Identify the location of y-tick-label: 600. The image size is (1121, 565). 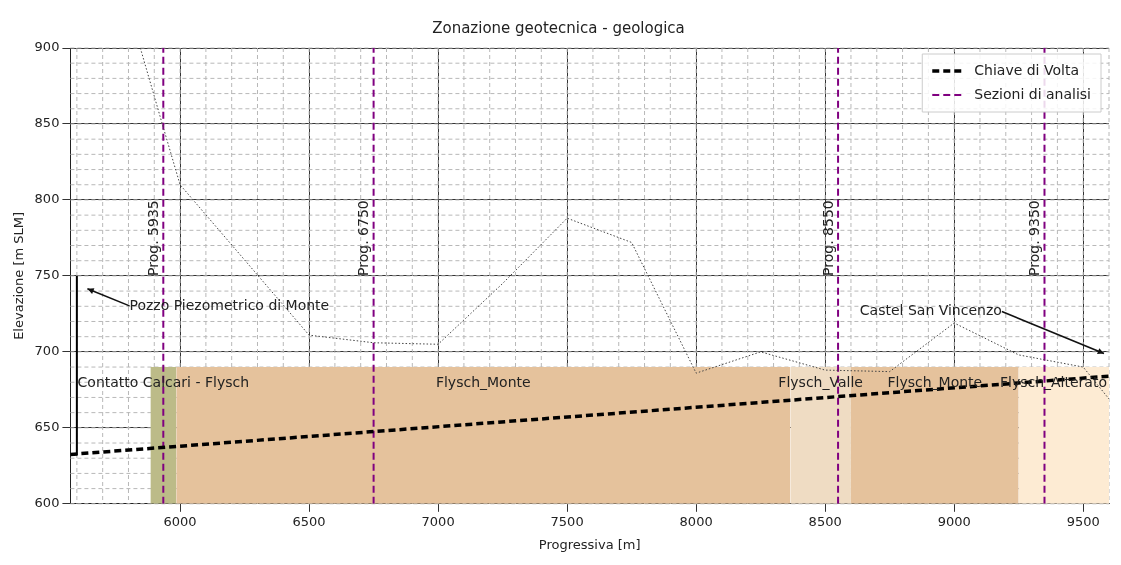
(47, 503).